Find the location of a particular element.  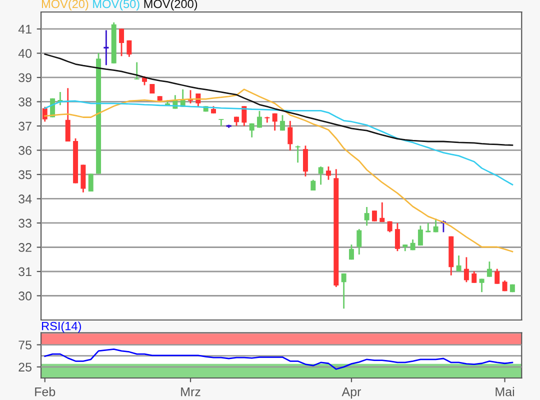

y-tick-label: 40 is located at coordinates (25, 53).